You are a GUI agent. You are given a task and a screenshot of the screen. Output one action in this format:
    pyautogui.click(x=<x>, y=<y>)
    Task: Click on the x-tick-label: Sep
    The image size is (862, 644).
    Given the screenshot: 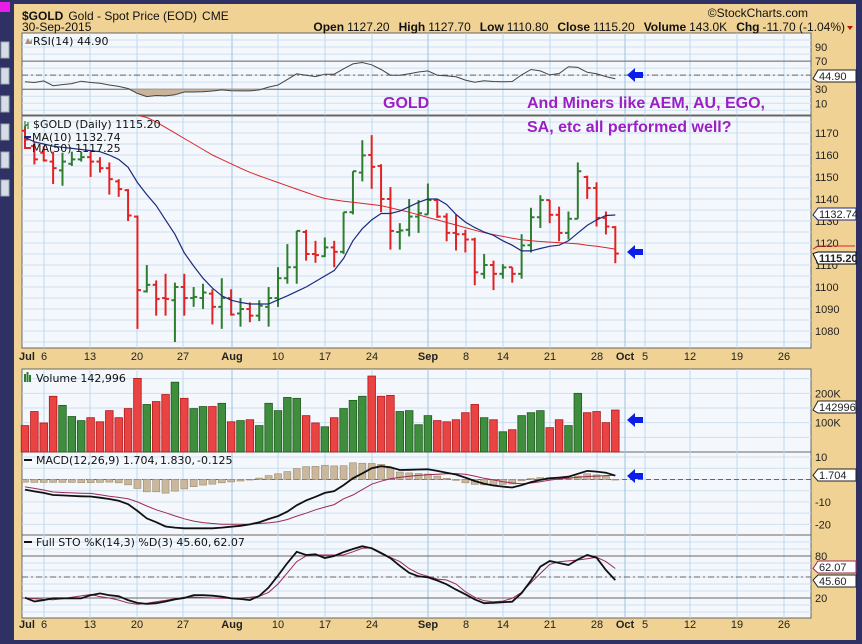 What is the action you would take?
    pyautogui.click(x=428, y=357)
    